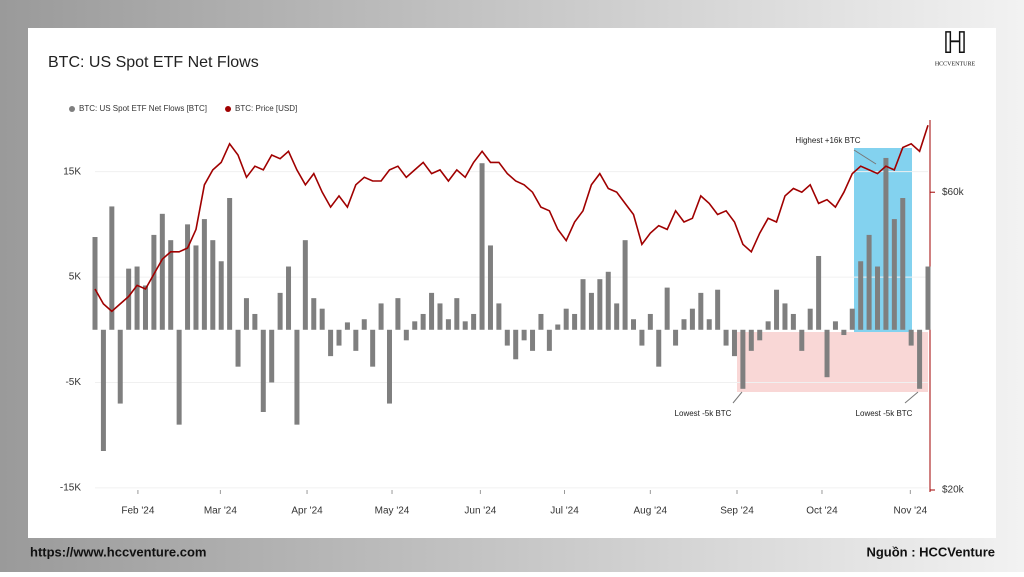 The image size is (1024, 577). Describe the element at coordinates (955, 64) in the screenshot. I see `logo: HCCVENTURE` at that location.